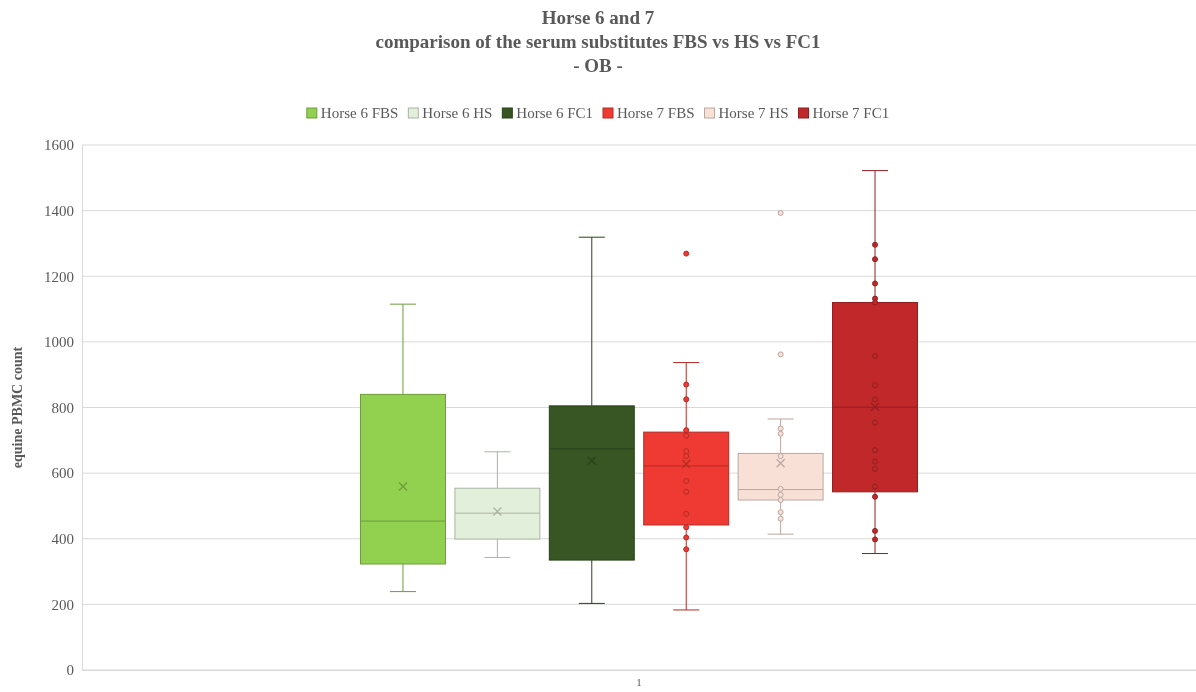 The width and height of the screenshot is (1196, 692). Describe the element at coordinates (598, 41) in the screenshot. I see `chart-title: Horse 6 and 7 comparison of the serum substitutes FBS vs HS vs FC1 - OB -` at that location.